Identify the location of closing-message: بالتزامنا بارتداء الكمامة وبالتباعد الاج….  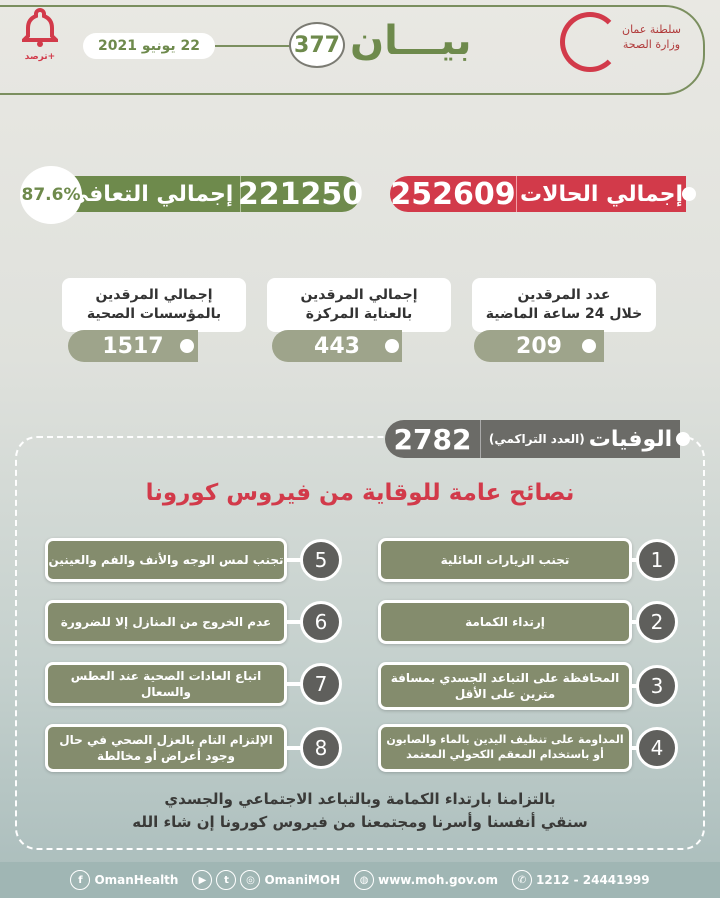
(360, 811).